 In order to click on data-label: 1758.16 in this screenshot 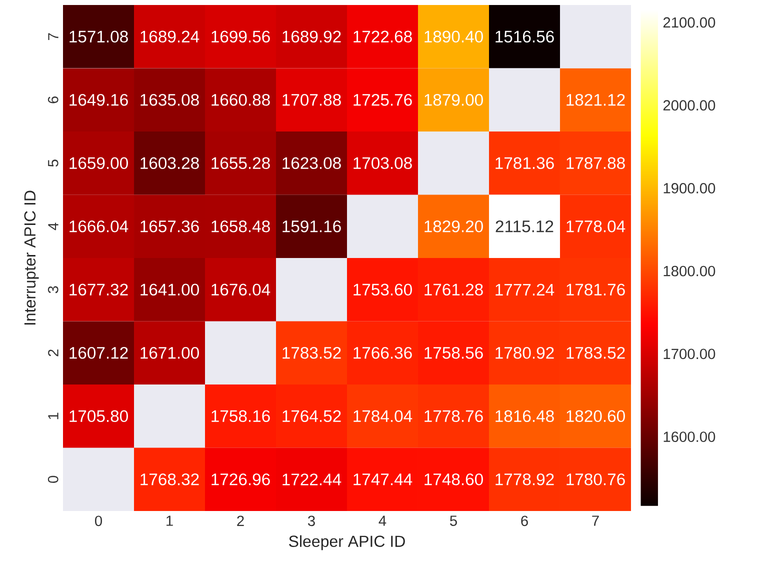, I will do `click(241, 416)`.